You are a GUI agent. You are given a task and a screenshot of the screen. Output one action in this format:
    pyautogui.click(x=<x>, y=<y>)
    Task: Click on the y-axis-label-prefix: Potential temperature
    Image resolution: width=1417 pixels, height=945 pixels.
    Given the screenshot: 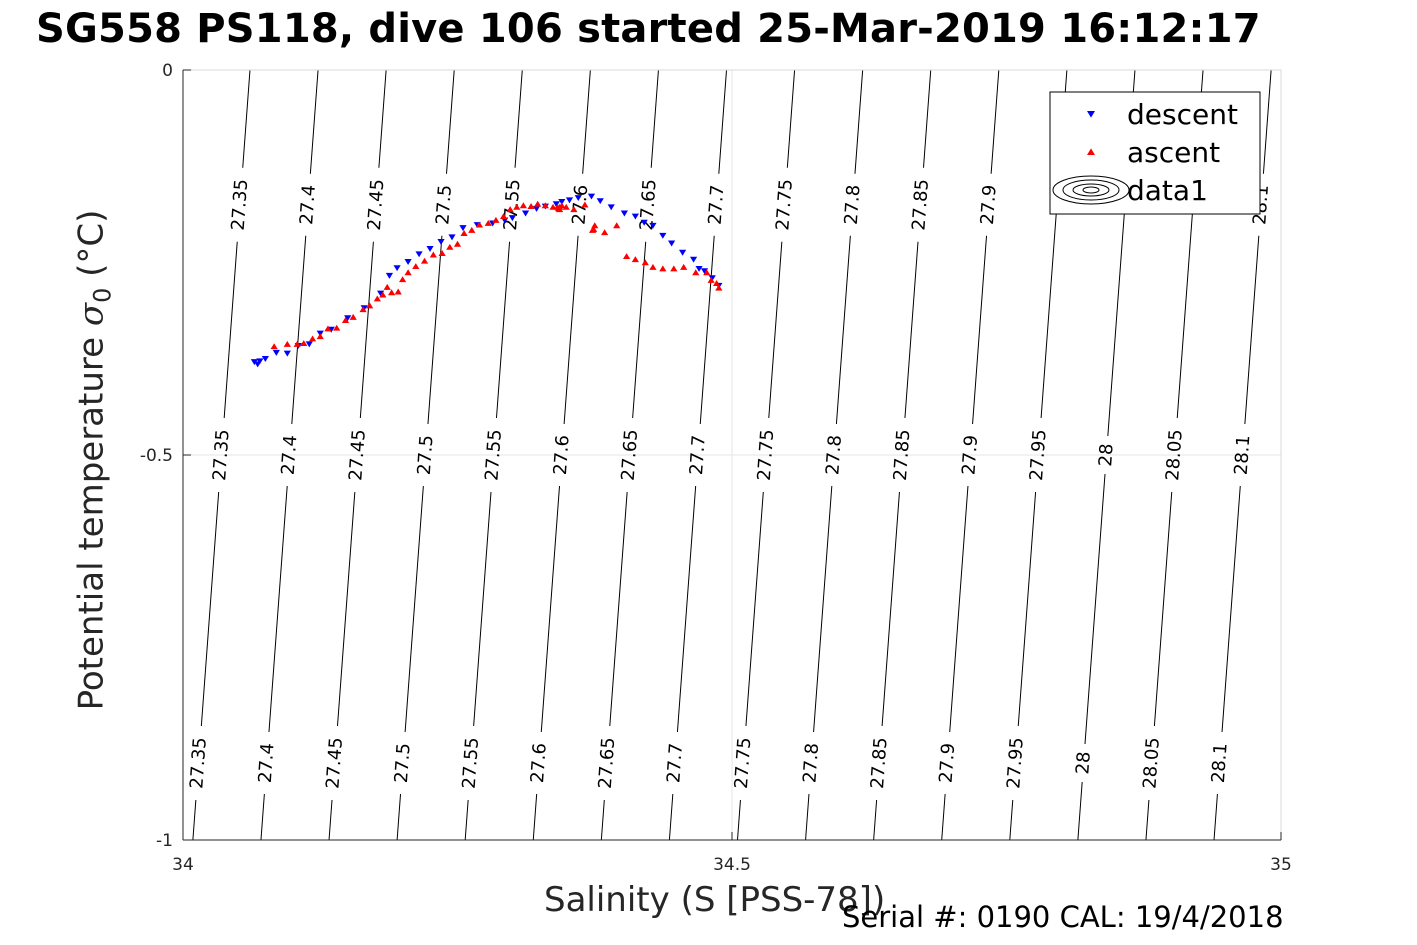 What is the action you would take?
    pyautogui.click(x=91, y=518)
    